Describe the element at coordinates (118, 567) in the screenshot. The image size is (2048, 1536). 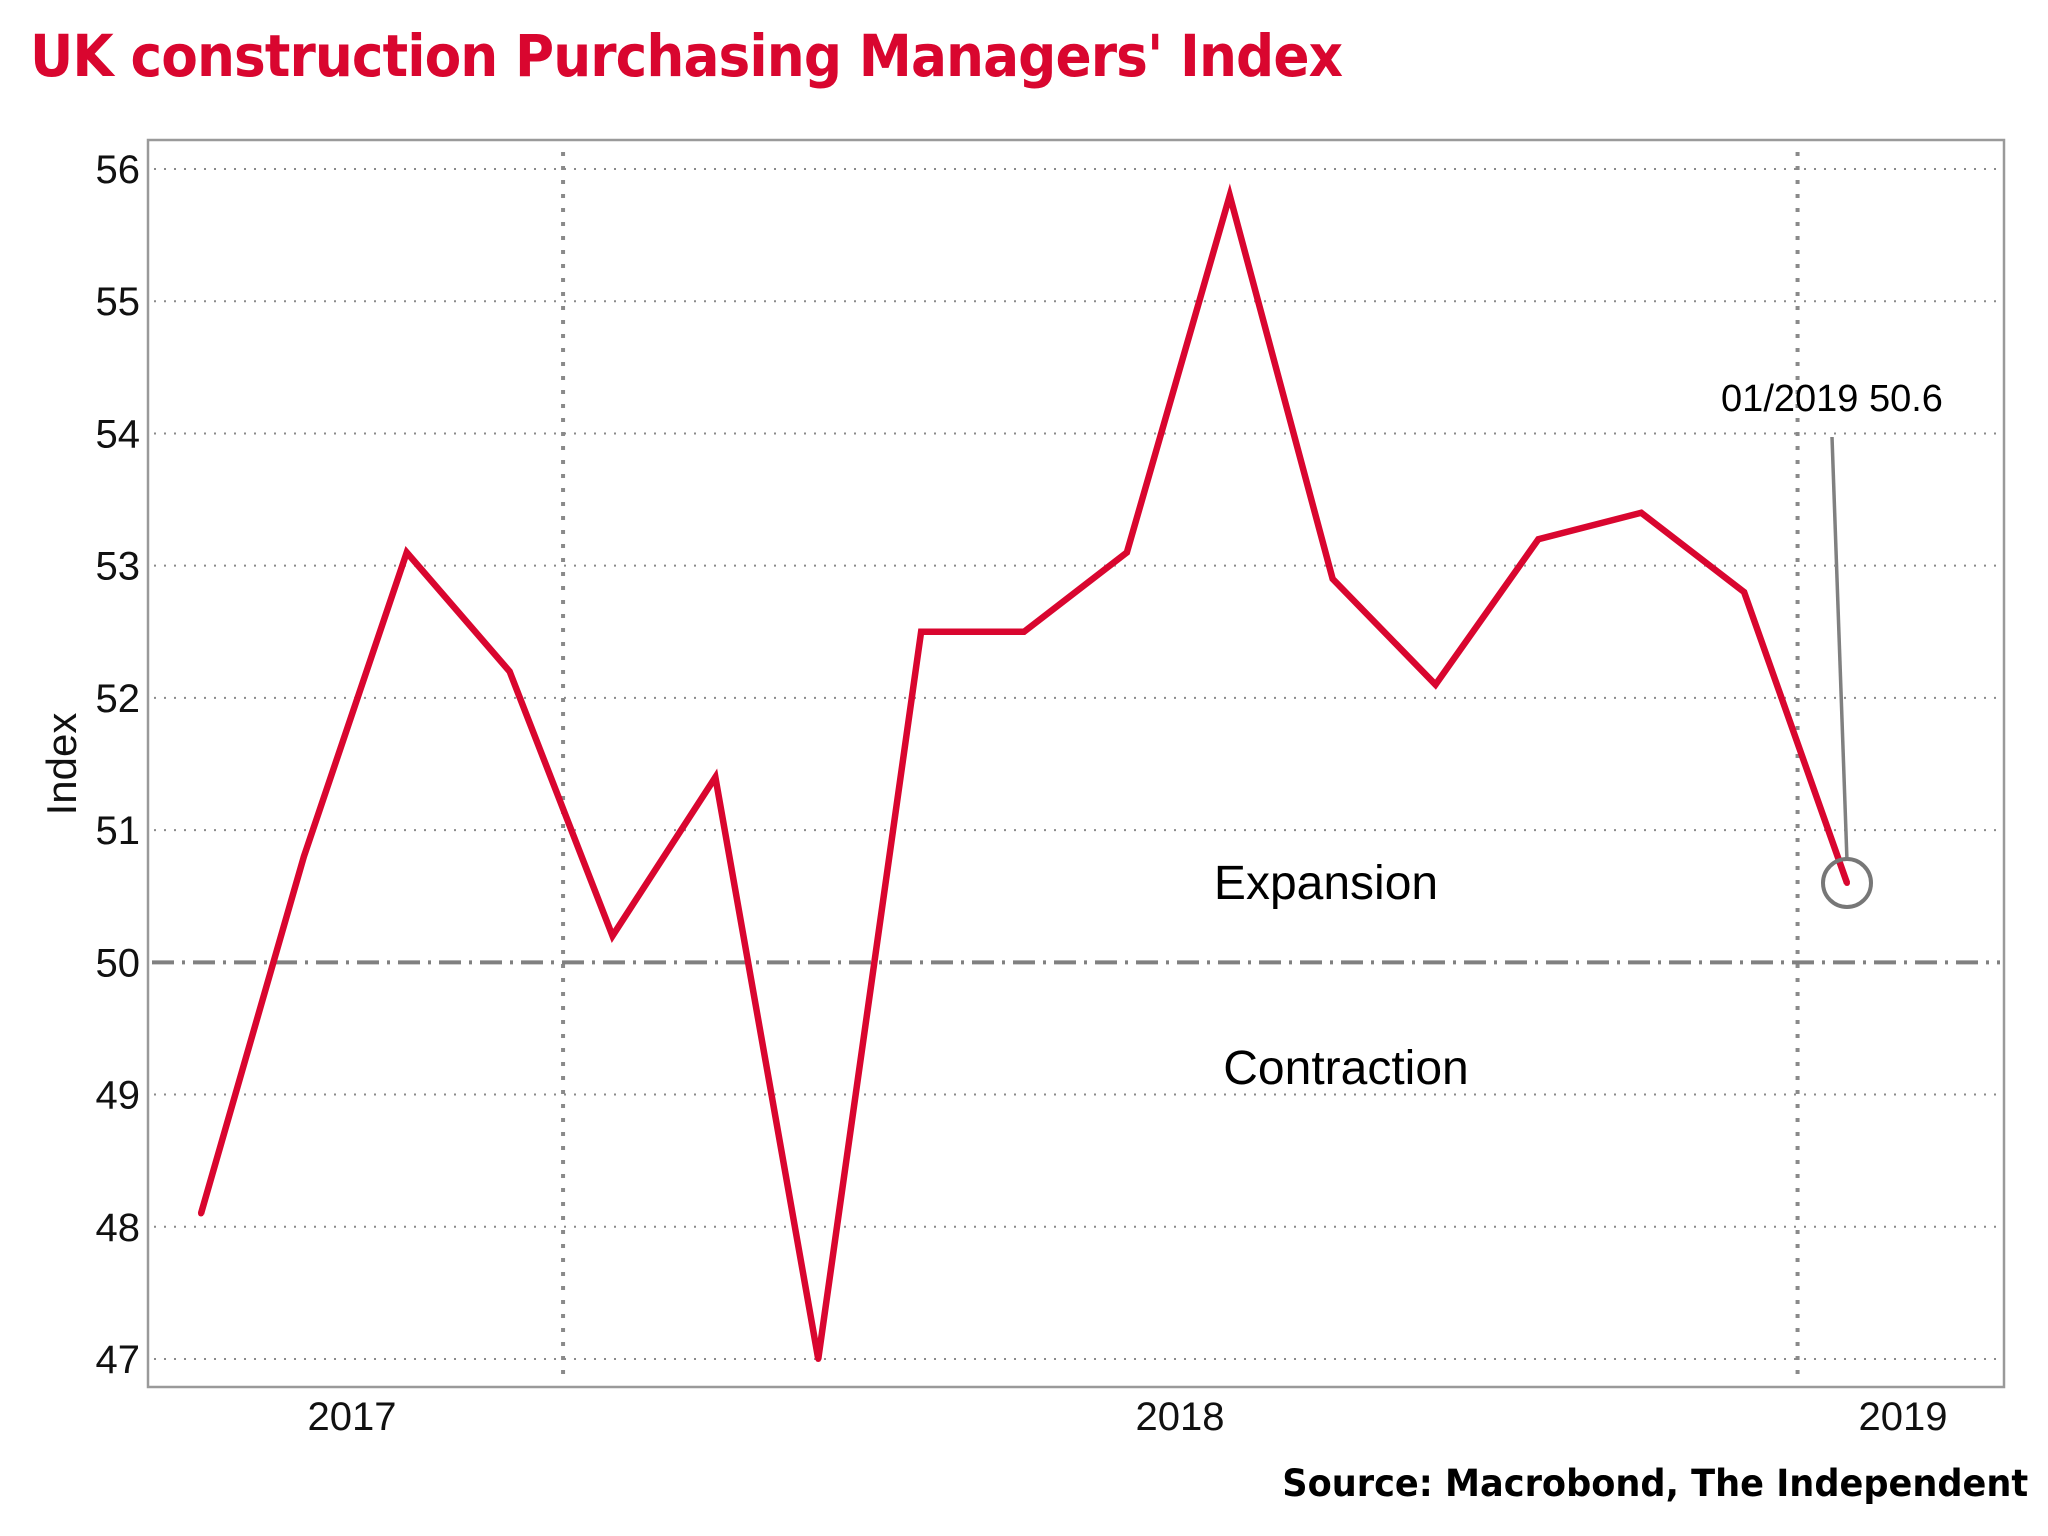
I see `y-tick-label: 53` at that location.